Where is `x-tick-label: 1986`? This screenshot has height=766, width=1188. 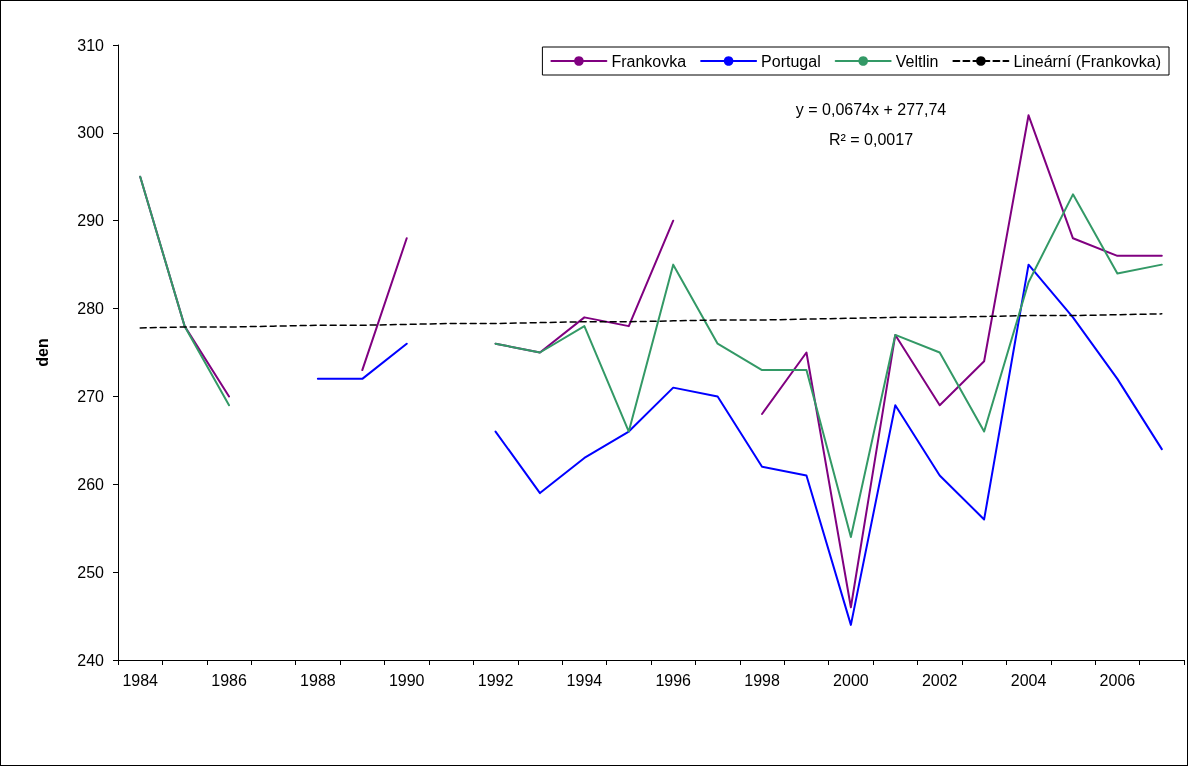 x-tick-label: 1986 is located at coordinates (229, 680).